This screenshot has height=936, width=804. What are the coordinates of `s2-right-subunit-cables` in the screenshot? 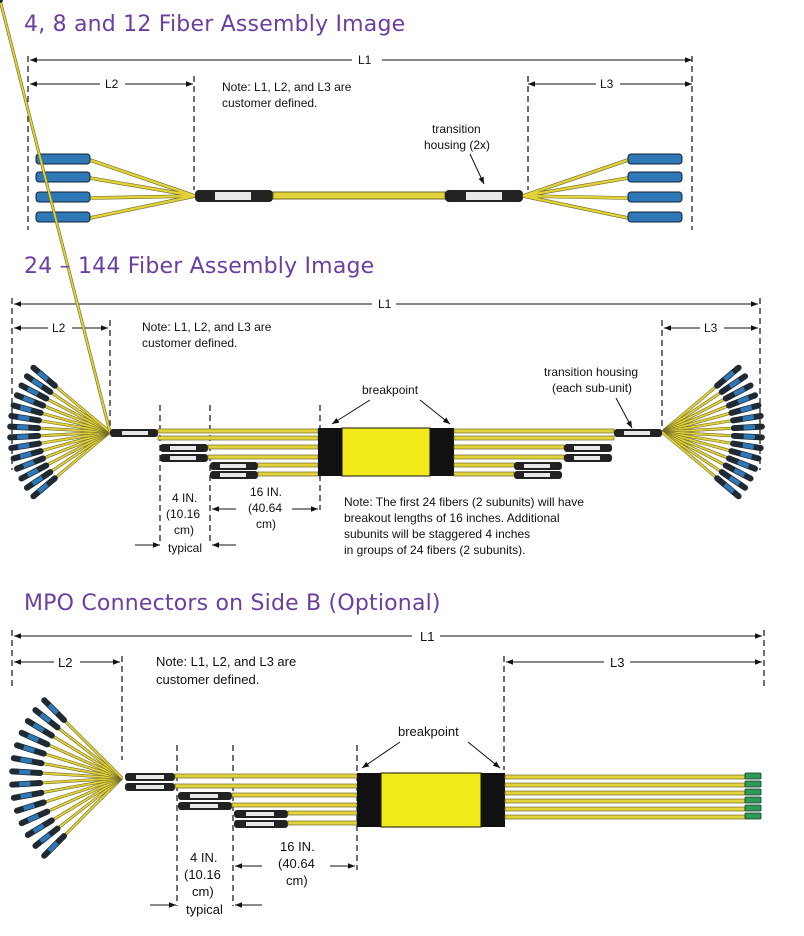 It's located at (557, 453).